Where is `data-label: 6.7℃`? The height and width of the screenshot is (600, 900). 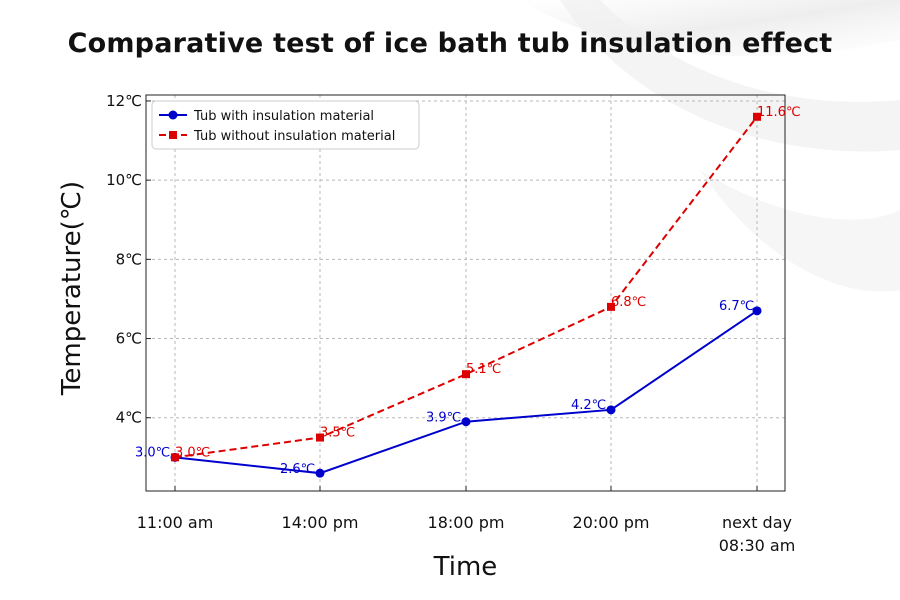
data-label: 6.7℃ is located at coordinates (736, 306).